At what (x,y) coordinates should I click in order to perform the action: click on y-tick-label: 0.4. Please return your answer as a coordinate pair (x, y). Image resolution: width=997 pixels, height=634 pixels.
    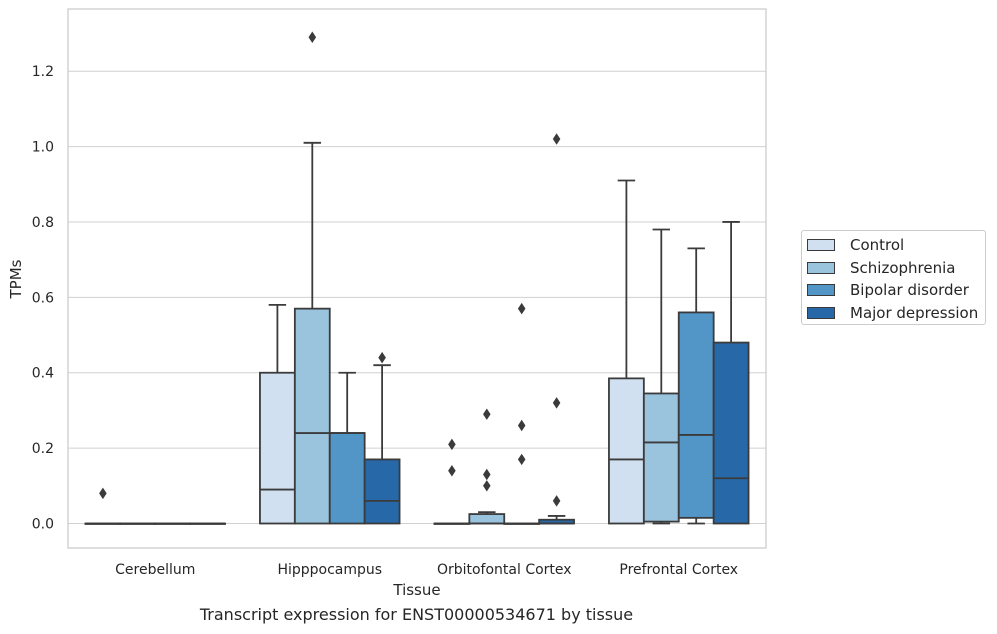
    Looking at the image, I should click on (43, 374).